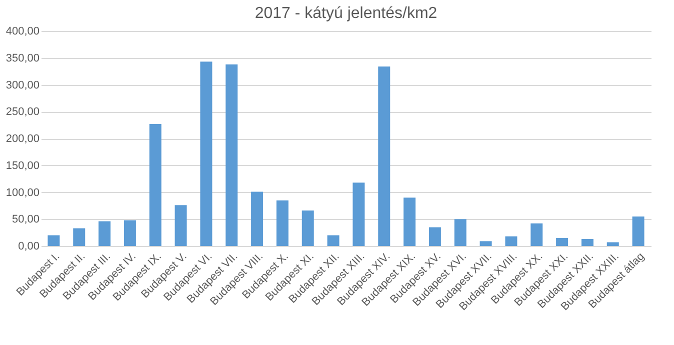 This screenshot has width=674, height=345. What do you see at coordinates (23, 58) in the screenshot?
I see `y-tick-label: 350,00` at bounding box center [23, 58].